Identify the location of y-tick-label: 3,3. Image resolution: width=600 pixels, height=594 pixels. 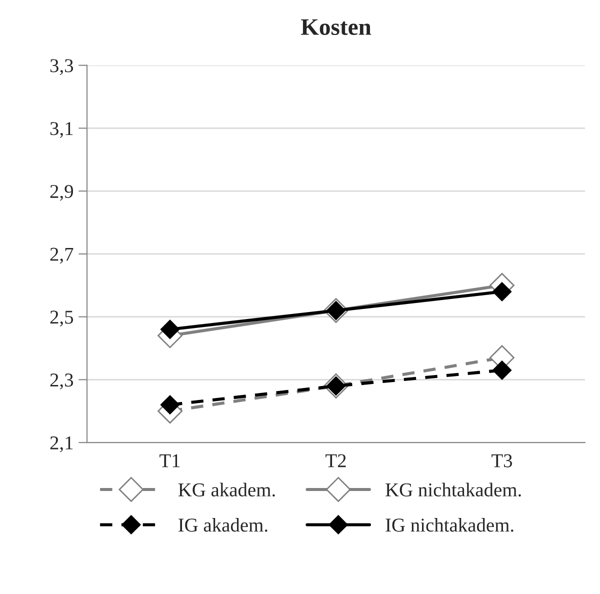
(62, 67).